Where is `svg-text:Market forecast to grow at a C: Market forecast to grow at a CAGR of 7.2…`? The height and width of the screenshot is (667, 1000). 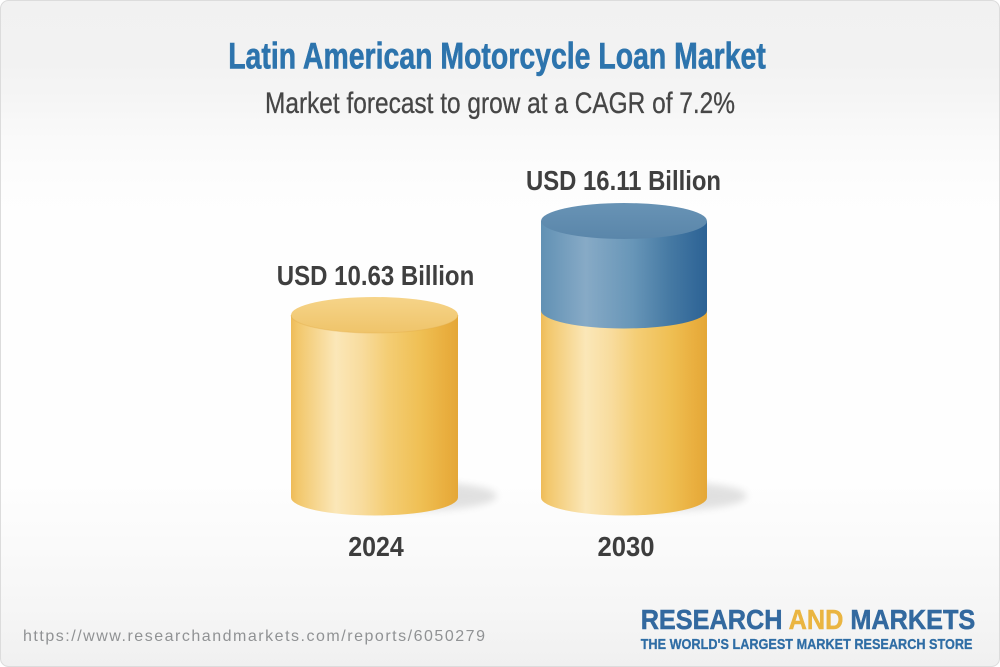 svg-text:Market forecast to grow at a C: Market forecast to grow at a CAGR of 7.2… is located at coordinates (500, 103).